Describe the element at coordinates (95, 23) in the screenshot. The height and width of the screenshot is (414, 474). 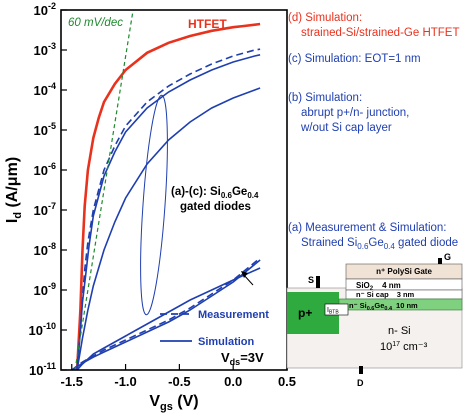
I see `slope-annotation: 60 mV/dec` at that location.